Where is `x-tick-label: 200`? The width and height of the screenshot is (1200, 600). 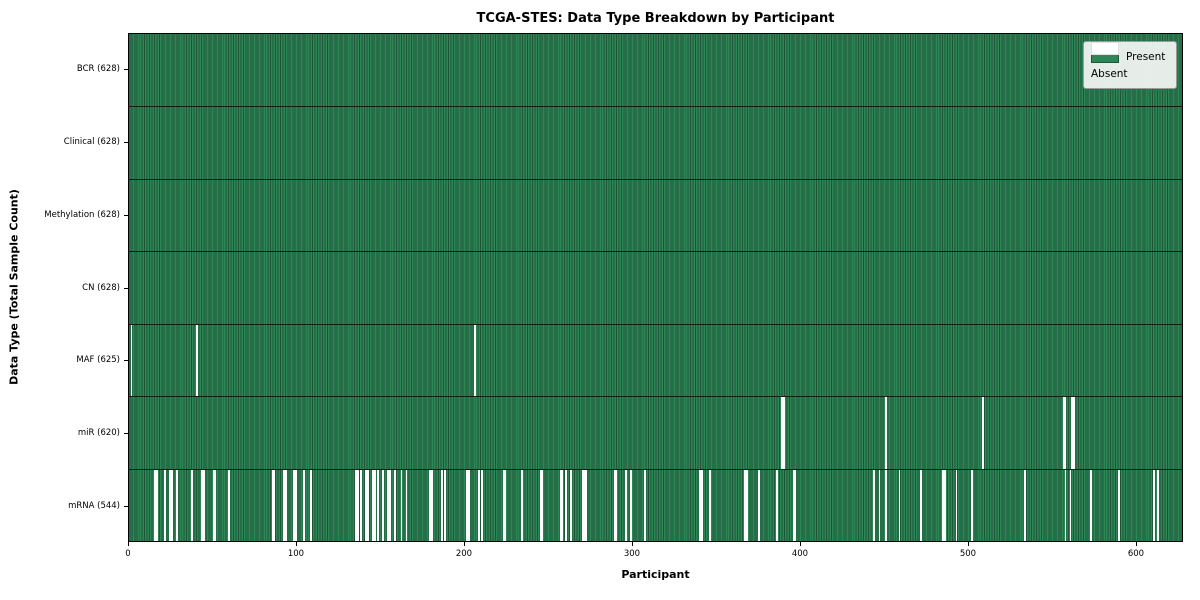 x-tick-label: 200 is located at coordinates (464, 554).